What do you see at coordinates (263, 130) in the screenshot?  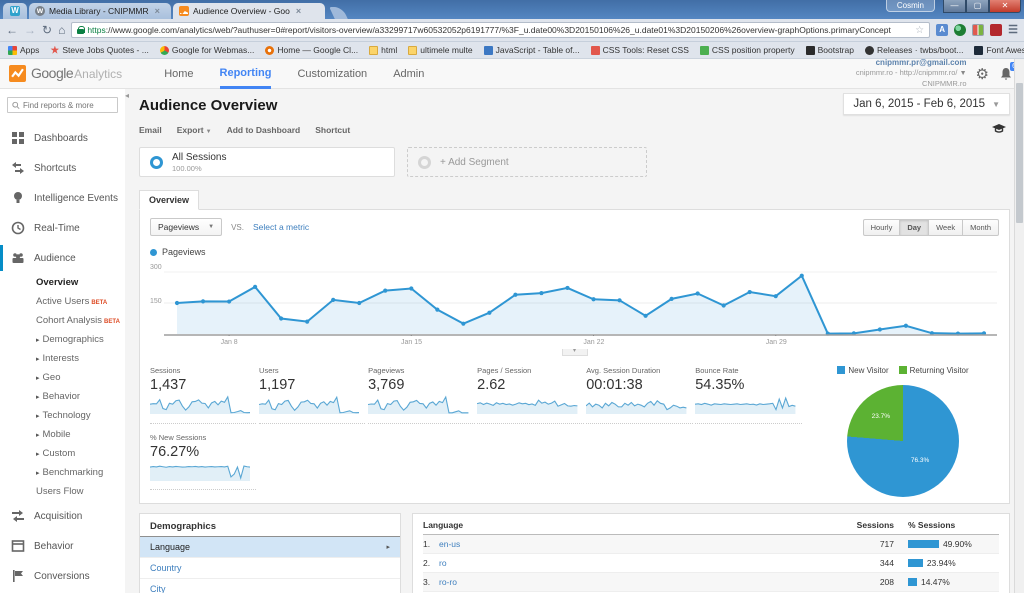 I see `add-to-dashboard-button: Add to Dashboard` at bounding box center [263, 130].